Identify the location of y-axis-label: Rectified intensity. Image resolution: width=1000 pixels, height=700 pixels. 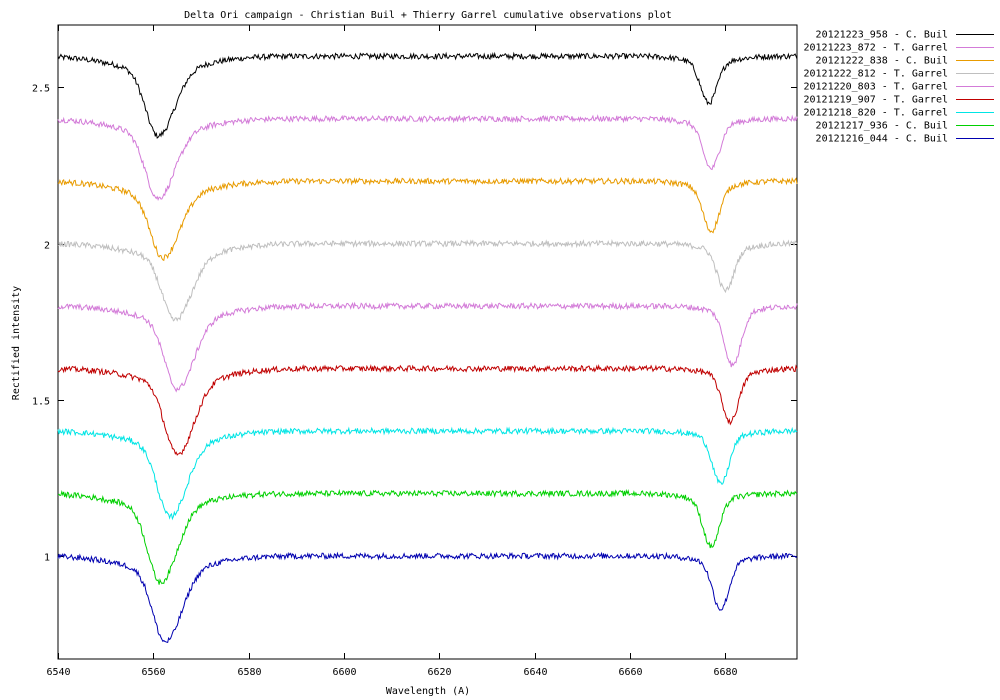
(16, 343).